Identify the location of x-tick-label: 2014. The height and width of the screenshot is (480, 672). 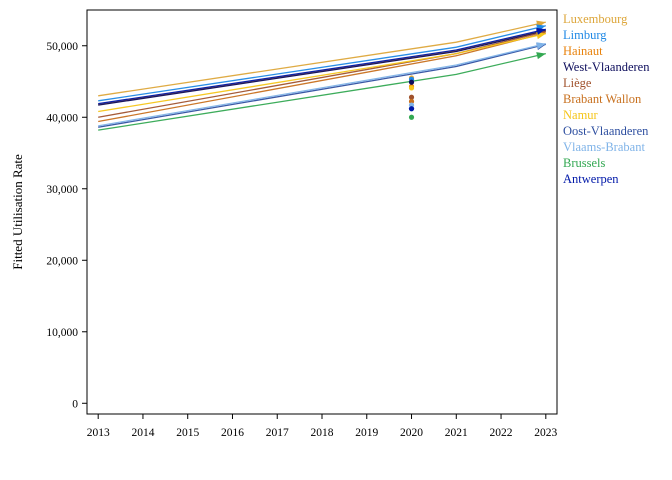
(142, 433).